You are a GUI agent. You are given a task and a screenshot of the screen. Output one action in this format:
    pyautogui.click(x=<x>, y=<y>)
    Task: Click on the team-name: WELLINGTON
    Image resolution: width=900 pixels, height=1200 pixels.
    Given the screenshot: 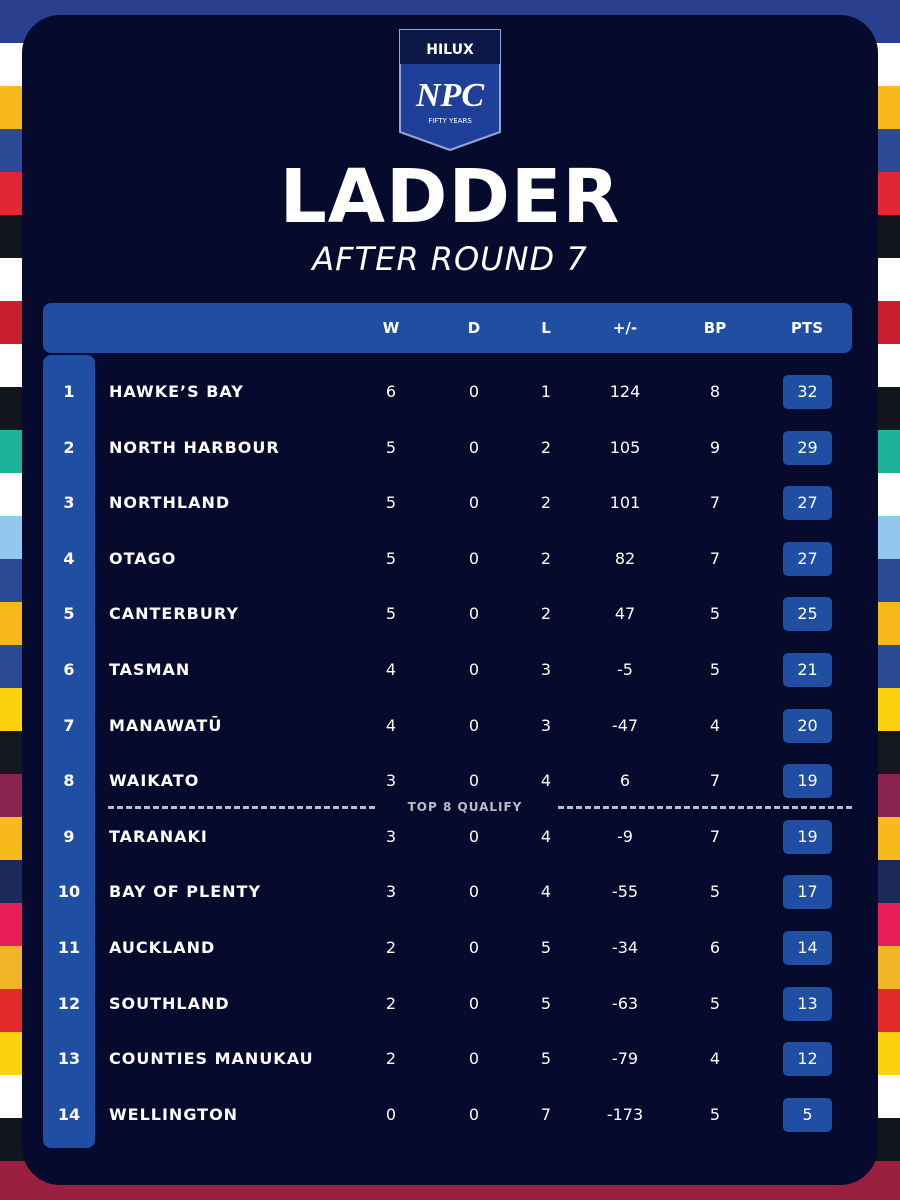 What is the action you would take?
    pyautogui.click(x=174, y=1114)
    